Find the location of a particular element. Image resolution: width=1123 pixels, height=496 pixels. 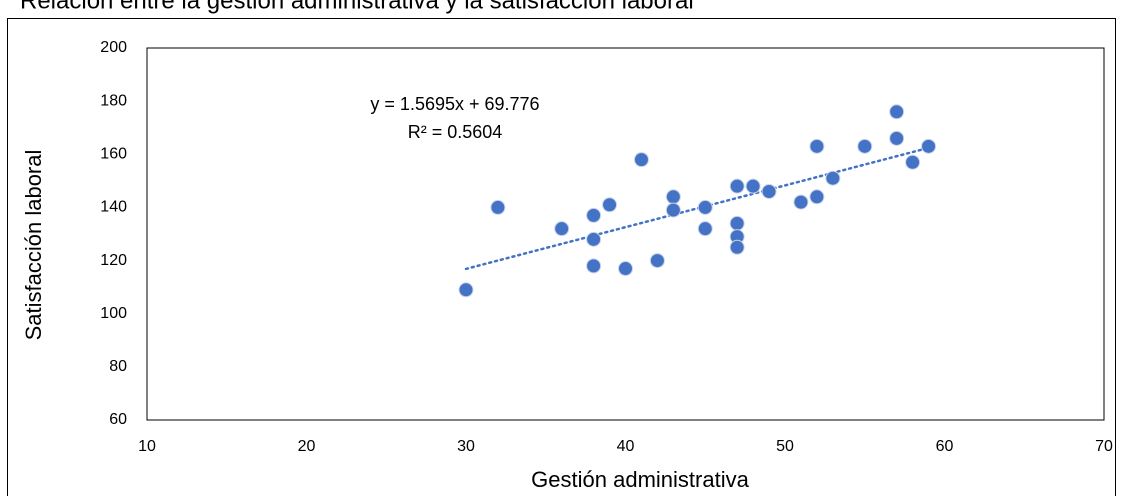

y-tick-label: 180 is located at coordinates (113, 100).